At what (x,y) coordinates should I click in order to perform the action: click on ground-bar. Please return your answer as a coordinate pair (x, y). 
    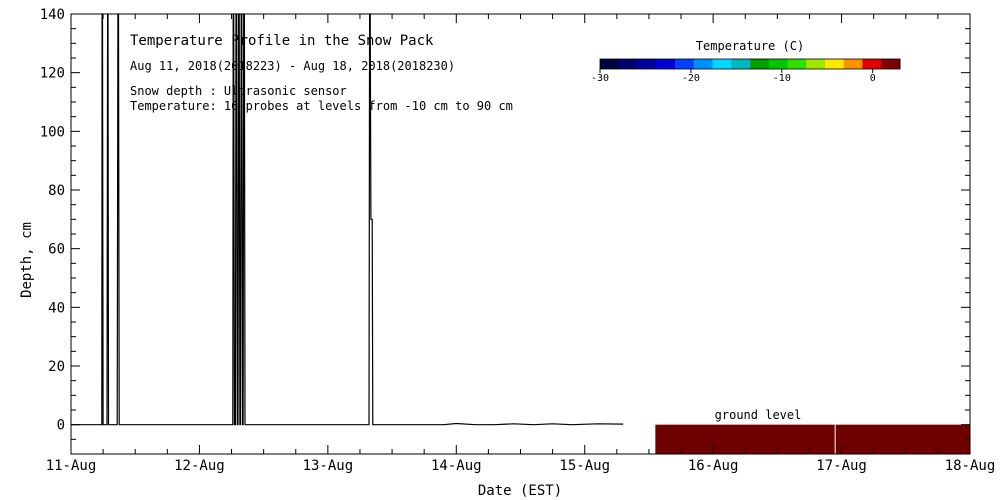
    Looking at the image, I should click on (812, 439).